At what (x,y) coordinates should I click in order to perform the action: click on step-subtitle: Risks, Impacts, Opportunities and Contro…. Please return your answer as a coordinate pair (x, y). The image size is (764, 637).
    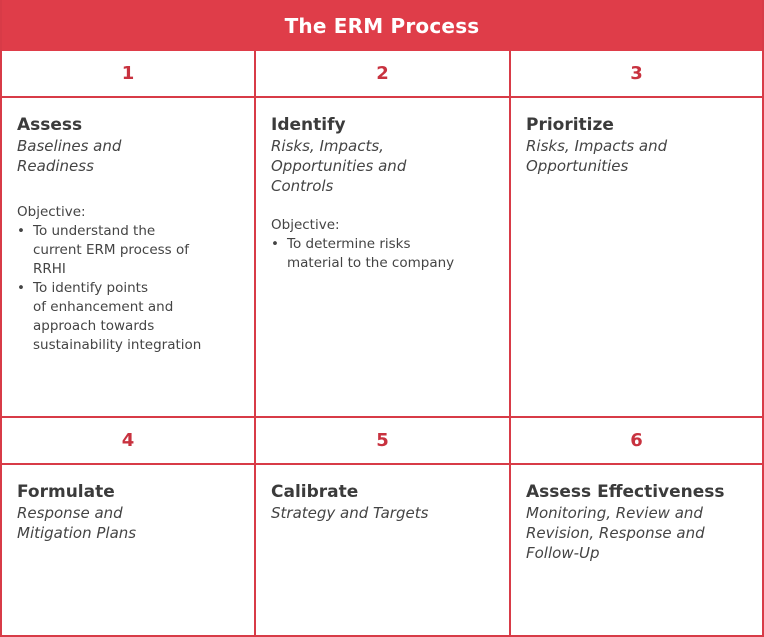
    Looking at the image, I should click on (339, 166).